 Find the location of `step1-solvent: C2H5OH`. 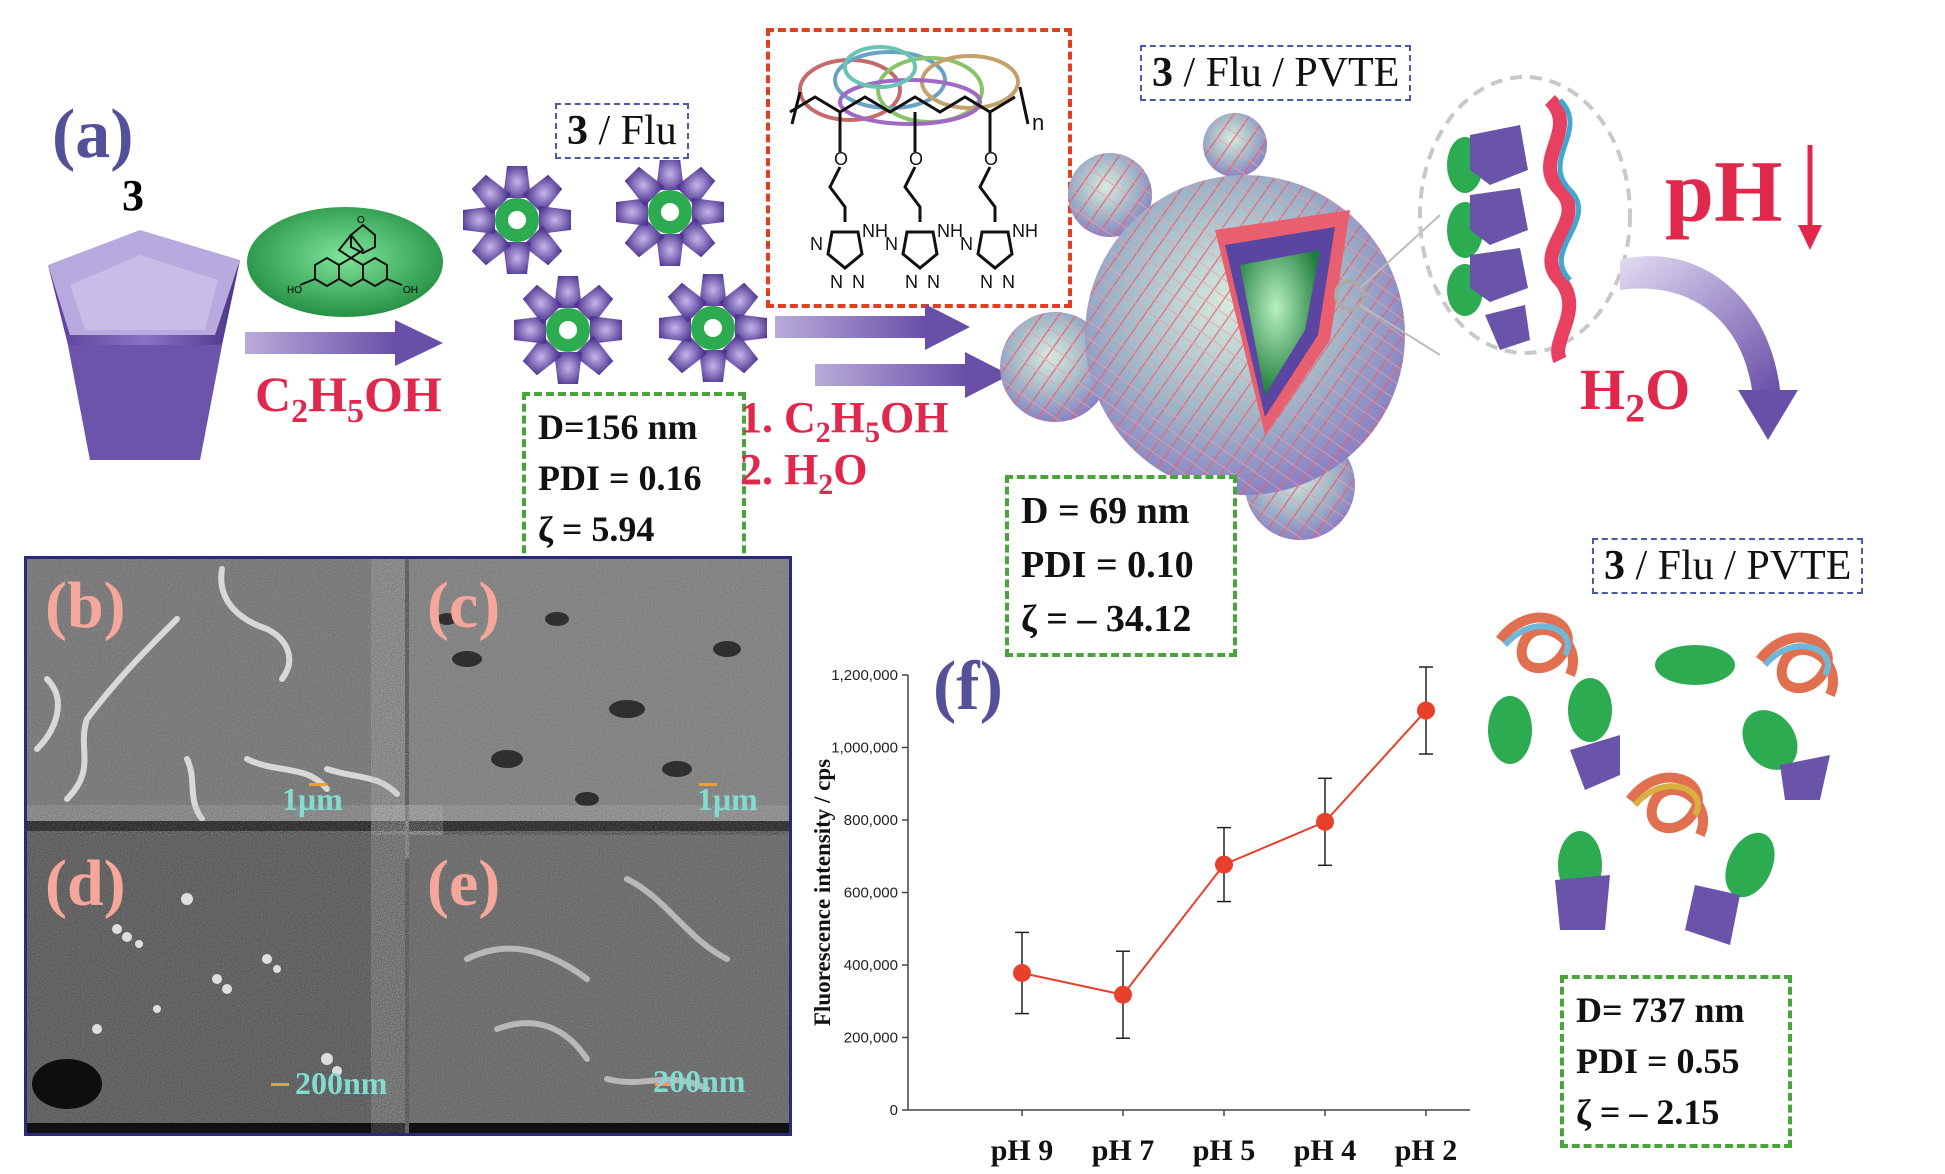

step1-solvent: C2H5OH is located at coordinates (348, 398).